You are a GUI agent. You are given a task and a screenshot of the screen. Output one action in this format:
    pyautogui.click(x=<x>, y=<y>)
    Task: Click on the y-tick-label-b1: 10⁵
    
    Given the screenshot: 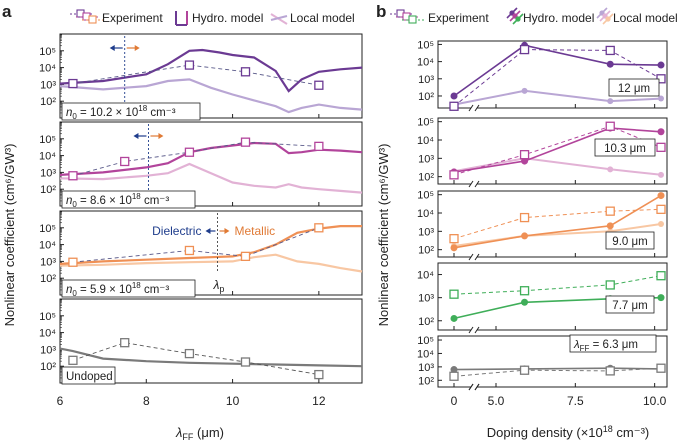 What is the action you would take?
    pyautogui.click(x=425, y=45)
    